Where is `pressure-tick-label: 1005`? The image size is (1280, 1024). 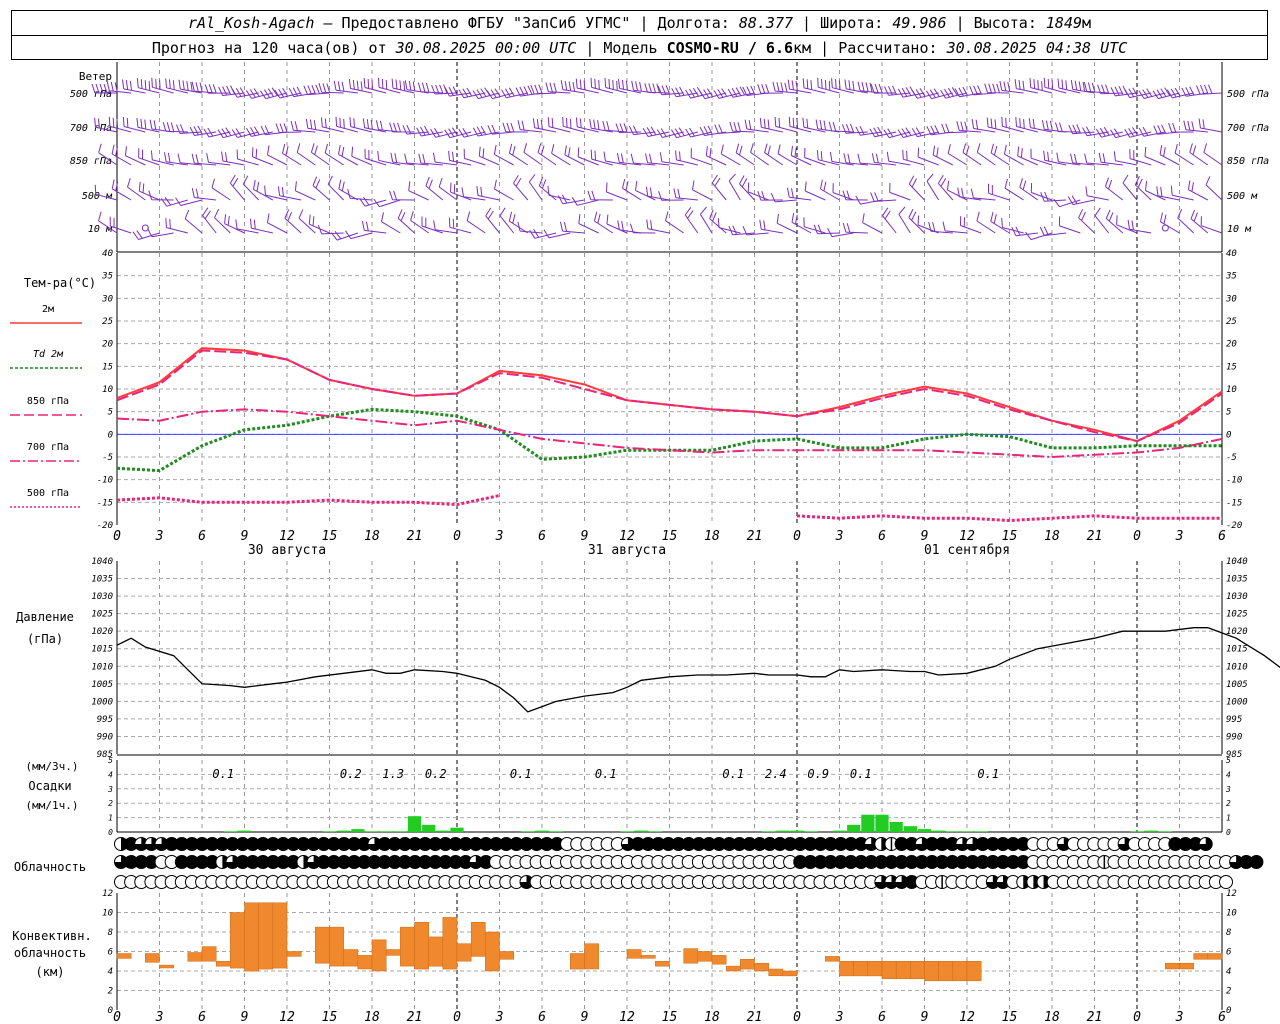 pressure-tick-label: 1005 is located at coordinates (1237, 685).